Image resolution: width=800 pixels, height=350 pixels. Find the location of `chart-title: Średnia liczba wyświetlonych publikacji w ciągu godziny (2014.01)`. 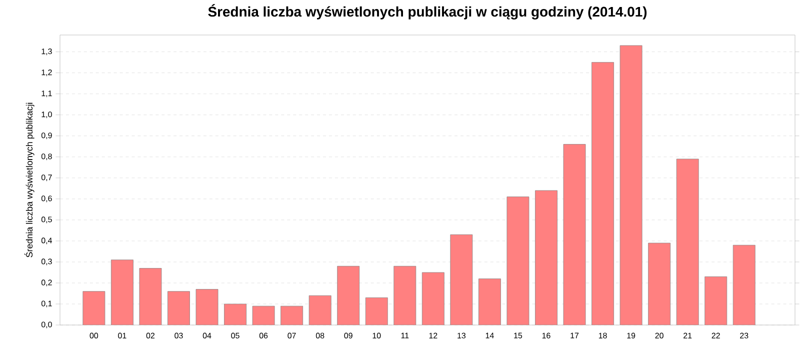

chart-title: Średnia liczba wyświetlonych publikacji w ciągu godziny (2014.01) is located at coordinates (427, 12).